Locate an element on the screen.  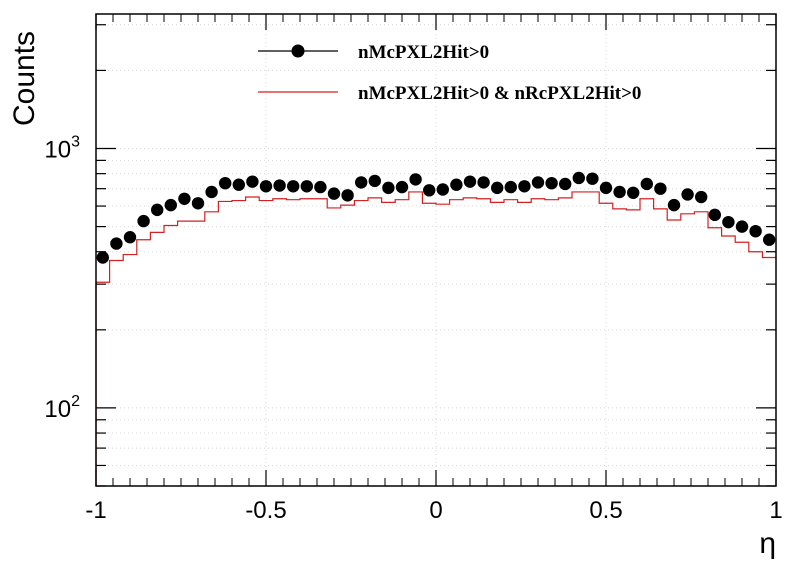
x-tick-label: 0 is located at coordinates (435, 510).